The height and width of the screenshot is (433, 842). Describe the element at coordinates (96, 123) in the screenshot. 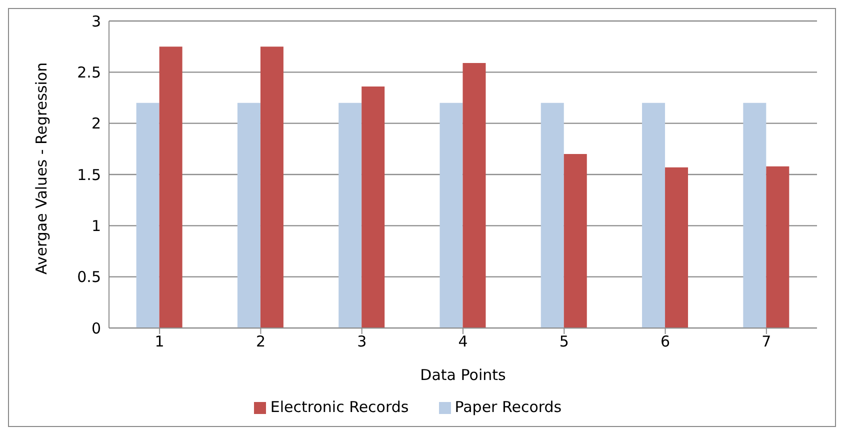

I see `y-tick-label: 2` at that location.